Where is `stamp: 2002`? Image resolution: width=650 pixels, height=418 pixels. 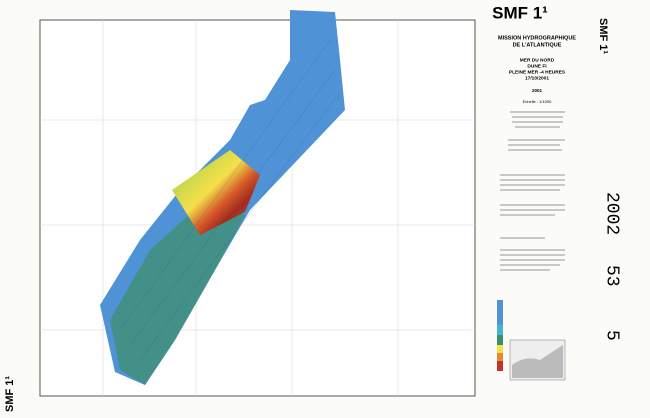
stamp: 2002 is located at coordinates (611, 213).